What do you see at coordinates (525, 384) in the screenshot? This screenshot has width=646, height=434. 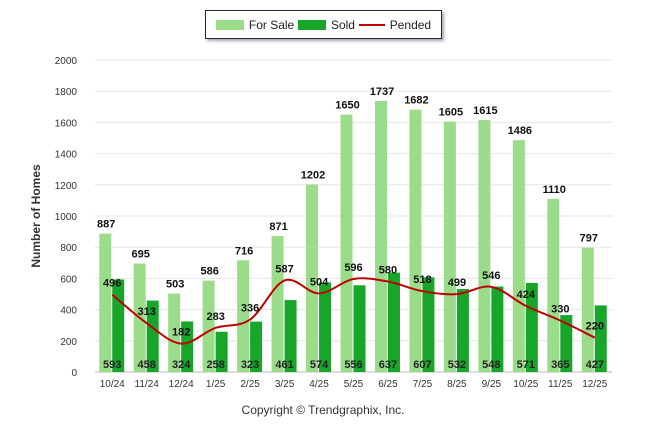 I see `x-tick-label: 10/25` at bounding box center [525, 384].